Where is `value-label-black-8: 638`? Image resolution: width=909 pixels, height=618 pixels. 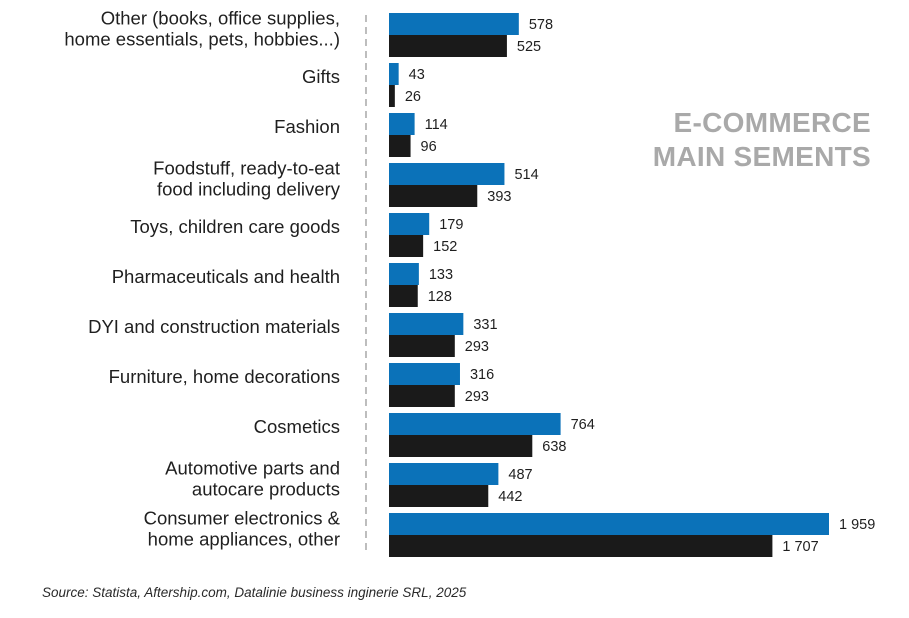 value-label-black-8: 638 is located at coordinates (554, 447).